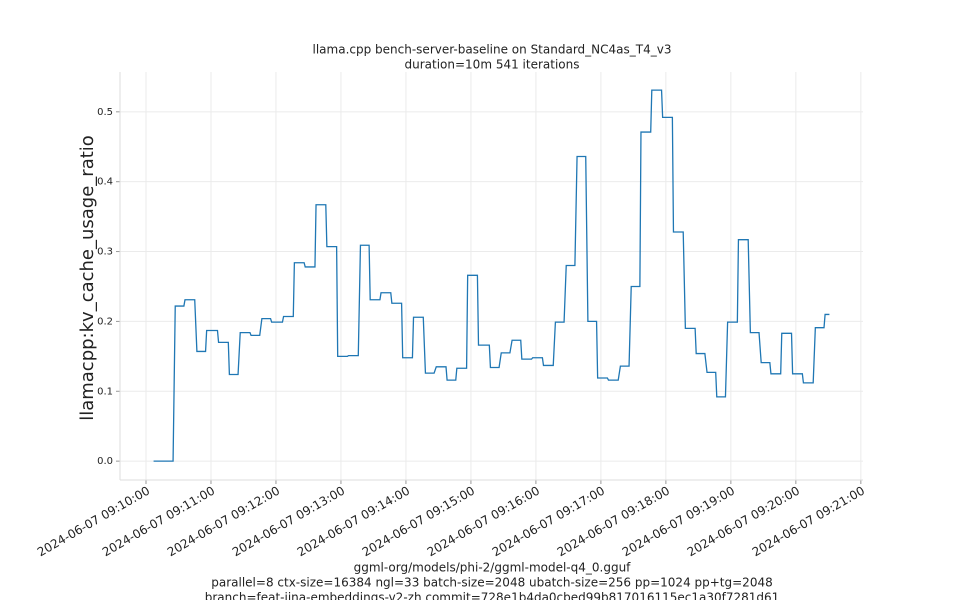  Describe the element at coordinates (105, 391) in the screenshot. I see `y-tick-label: 0.1` at that location.